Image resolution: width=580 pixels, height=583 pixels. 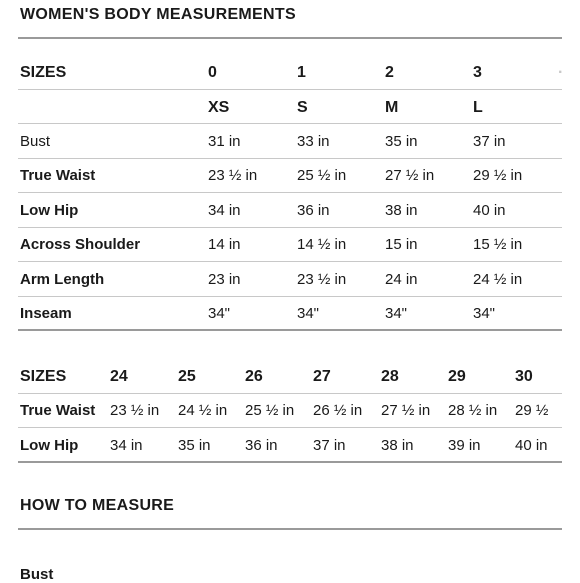 I want to click on table-cell: 26 ½ in, so click(x=338, y=410).